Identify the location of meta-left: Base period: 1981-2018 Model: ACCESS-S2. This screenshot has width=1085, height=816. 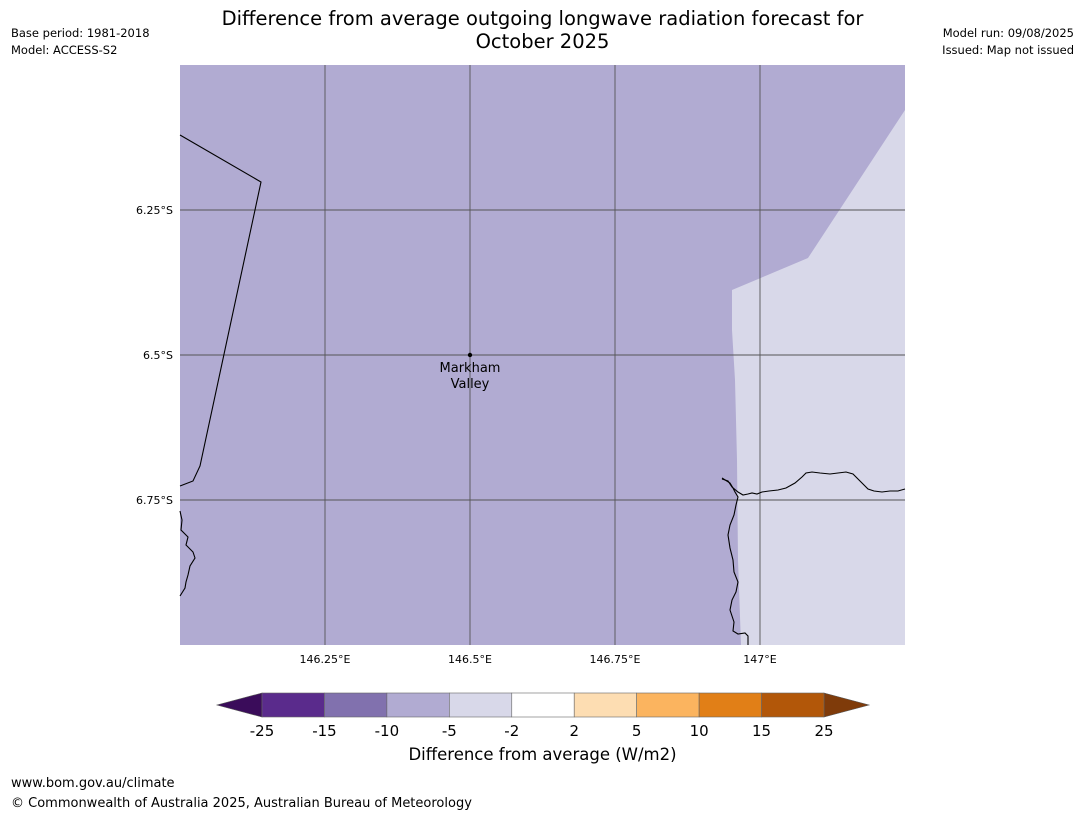
(80, 42).